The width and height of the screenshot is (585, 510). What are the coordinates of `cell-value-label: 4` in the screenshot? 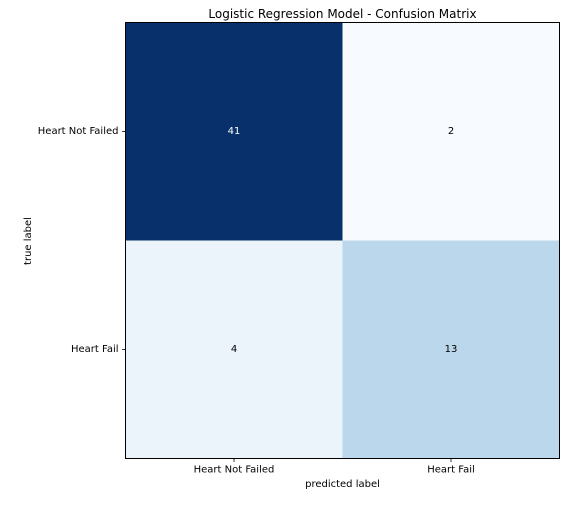 It's located at (234, 349).